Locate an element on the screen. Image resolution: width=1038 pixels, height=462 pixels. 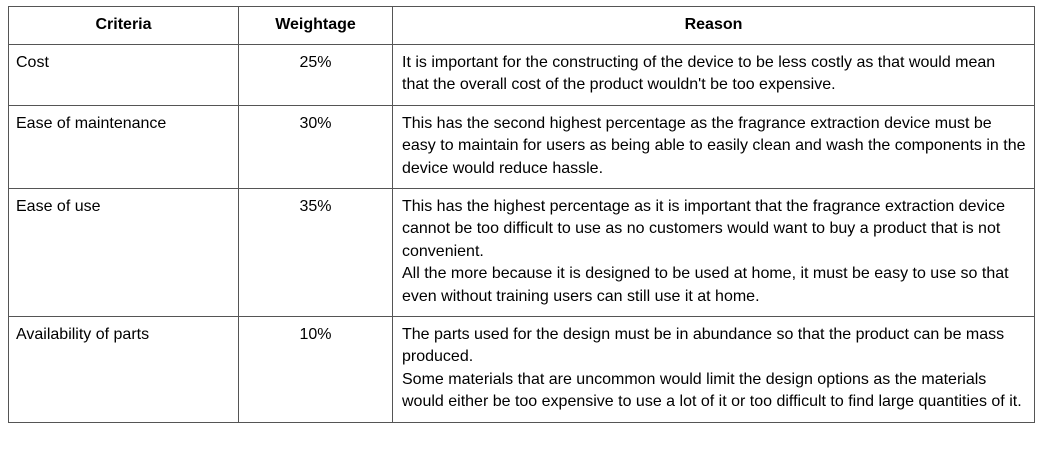
header-weightage: Weightage is located at coordinates (315, 25).